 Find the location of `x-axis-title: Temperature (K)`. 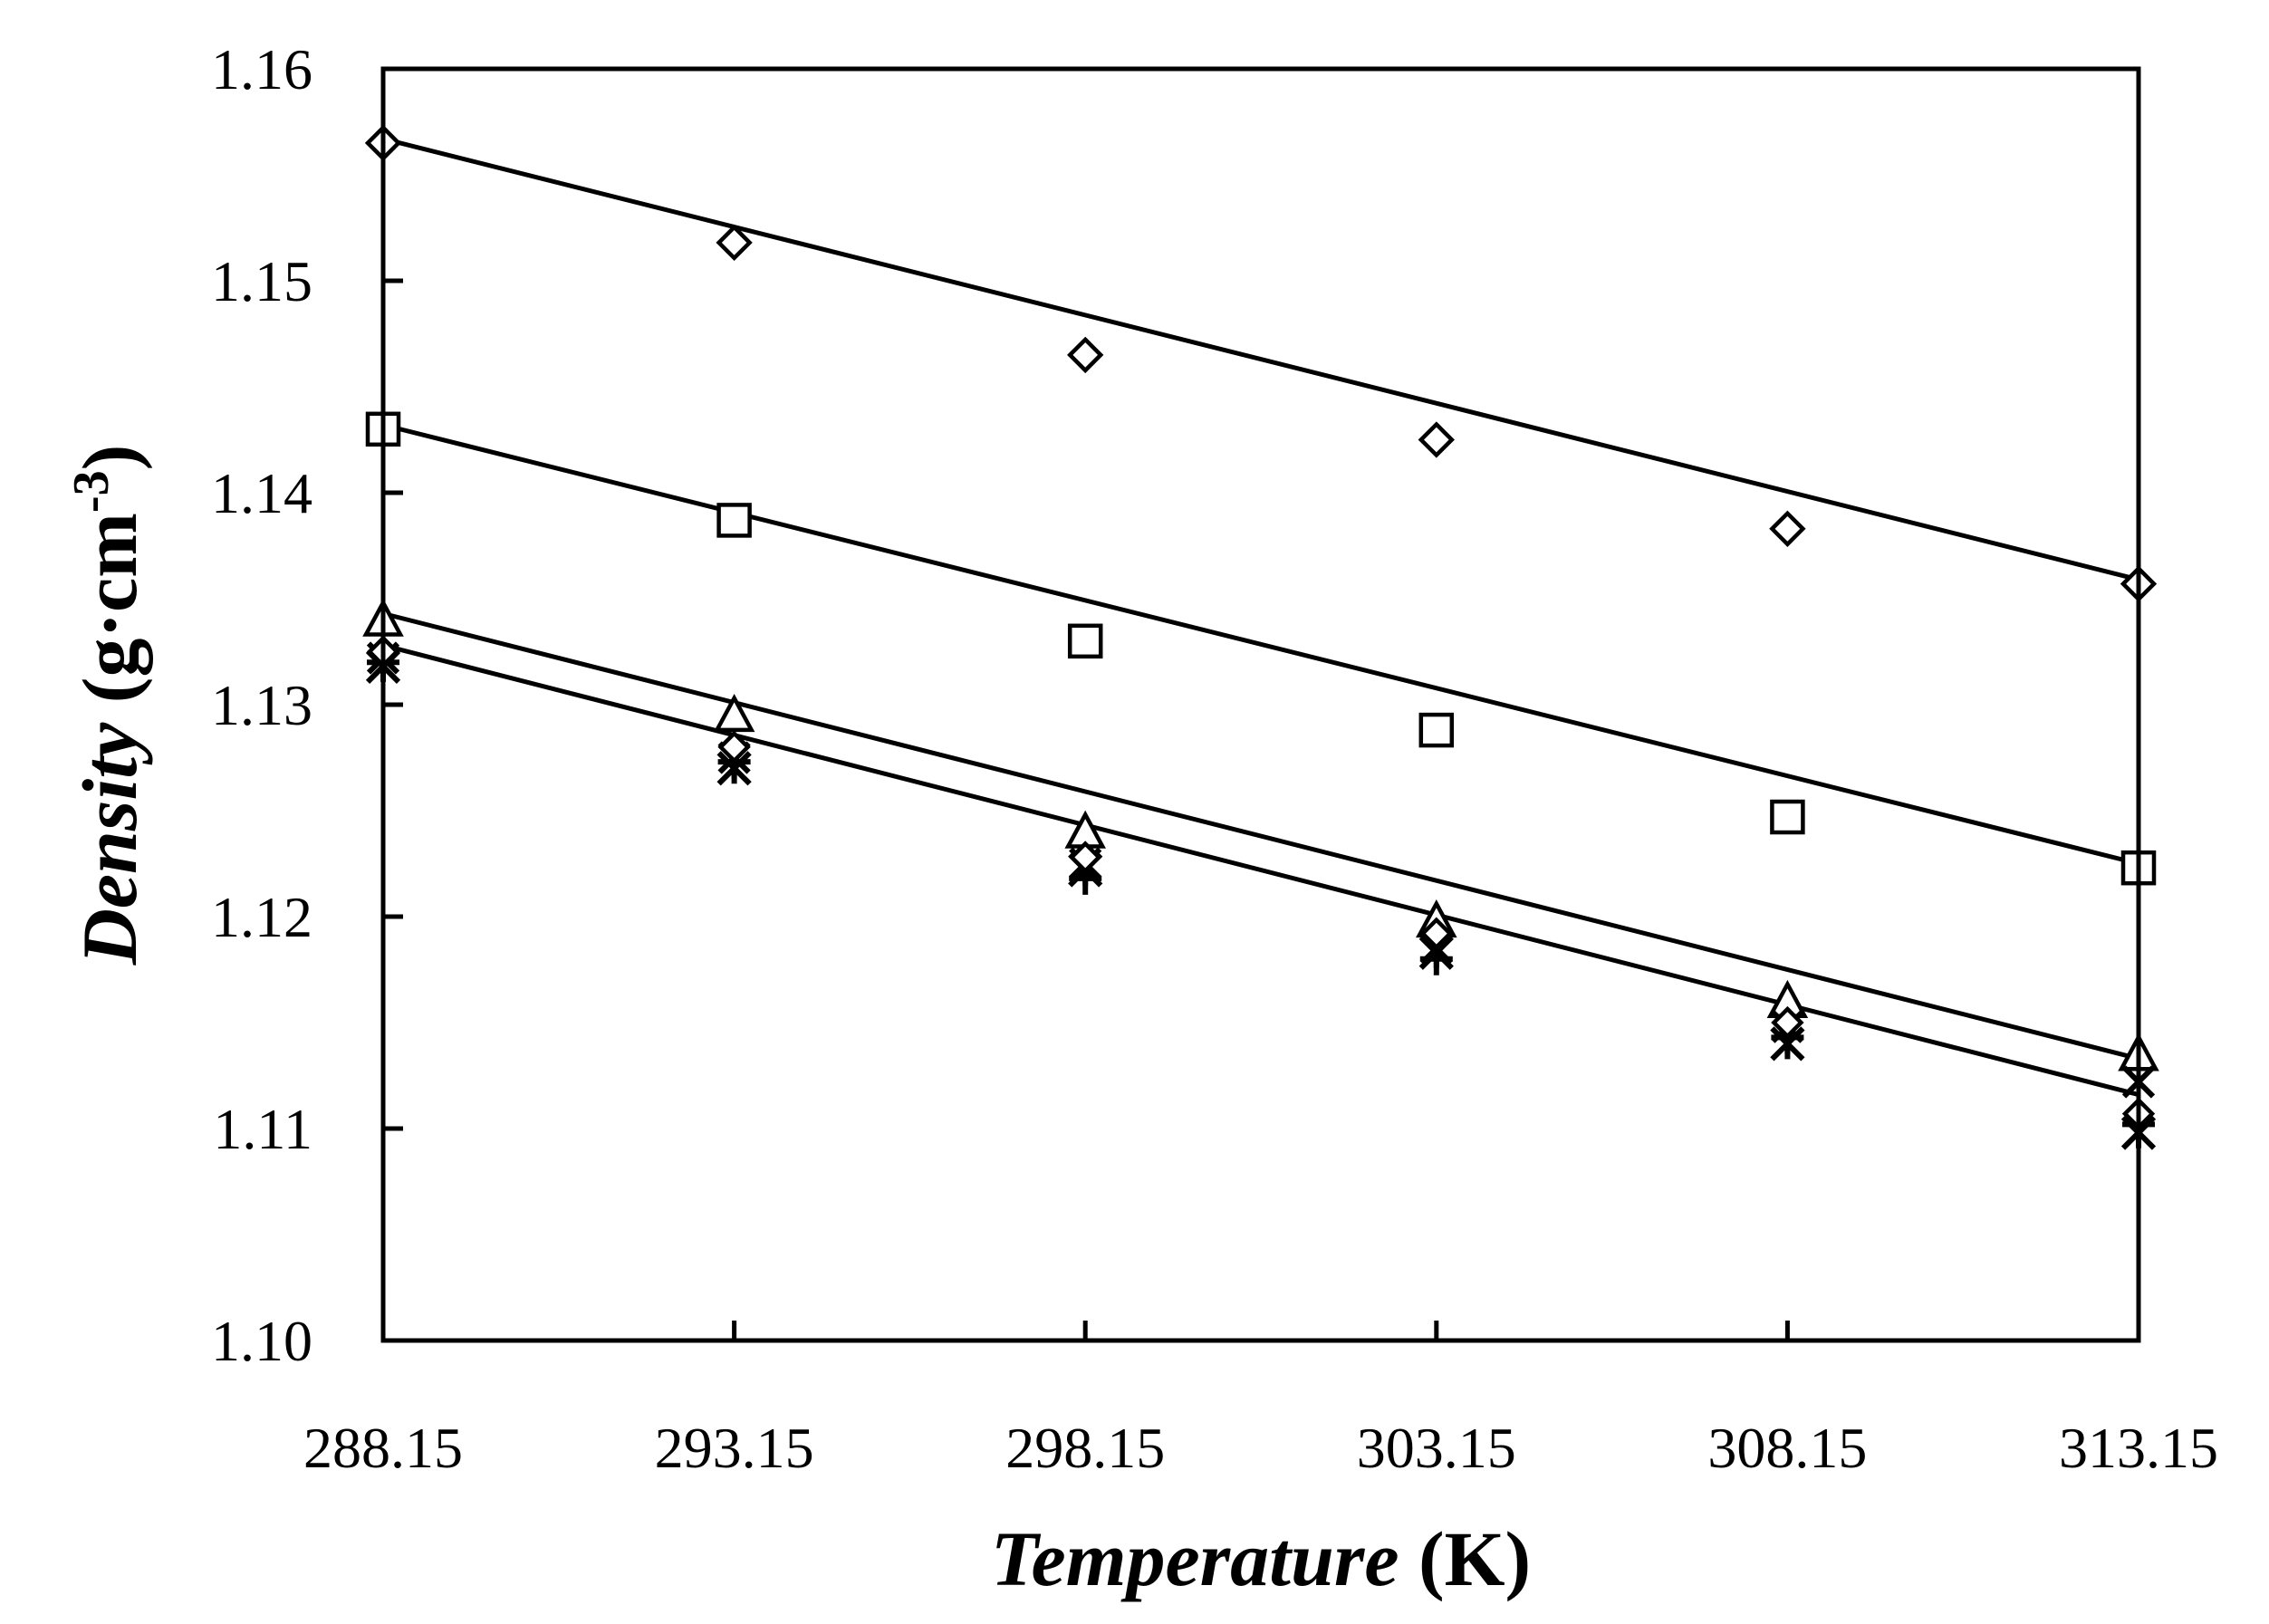

x-axis-title: Temperature (K) is located at coordinates (1261, 1558).